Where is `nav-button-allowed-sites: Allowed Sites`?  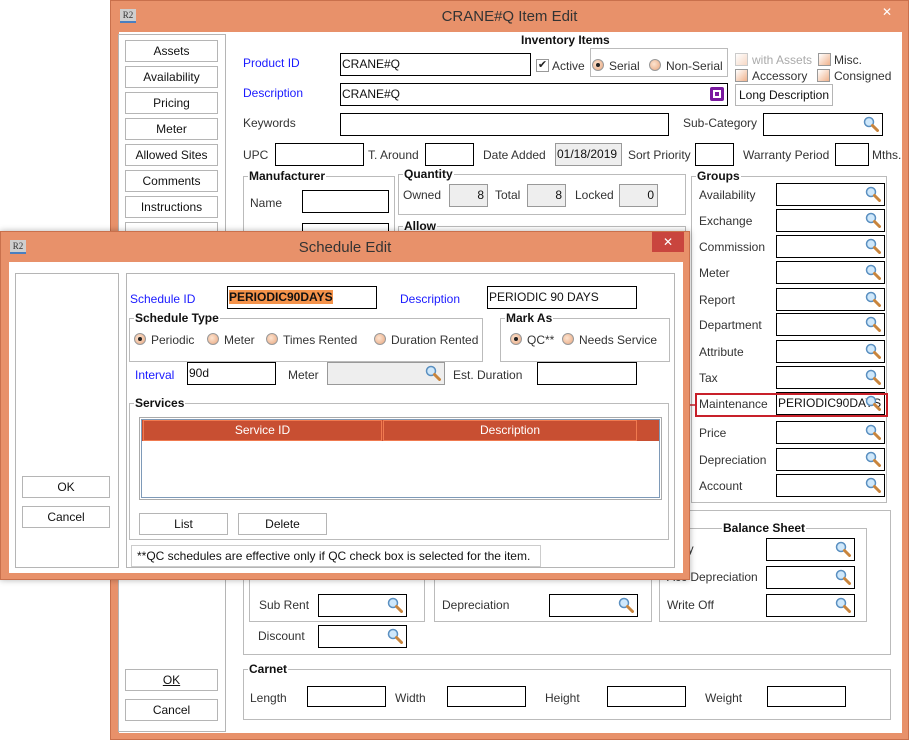 nav-button-allowed-sites: Allowed Sites is located at coordinates (171, 155).